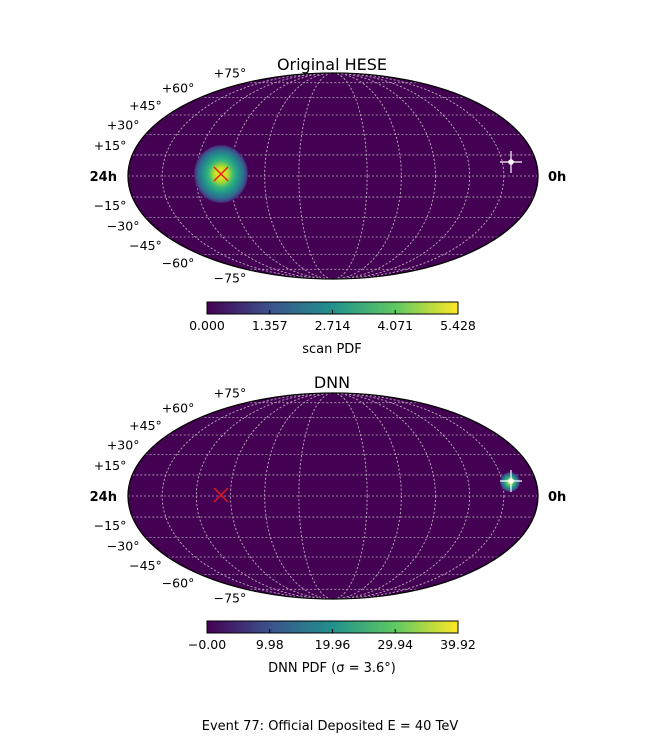 The height and width of the screenshot is (756, 648). Describe the element at coordinates (458, 644) in the screenshot. I see `colorbar-tick-label: 39.92` at that location.